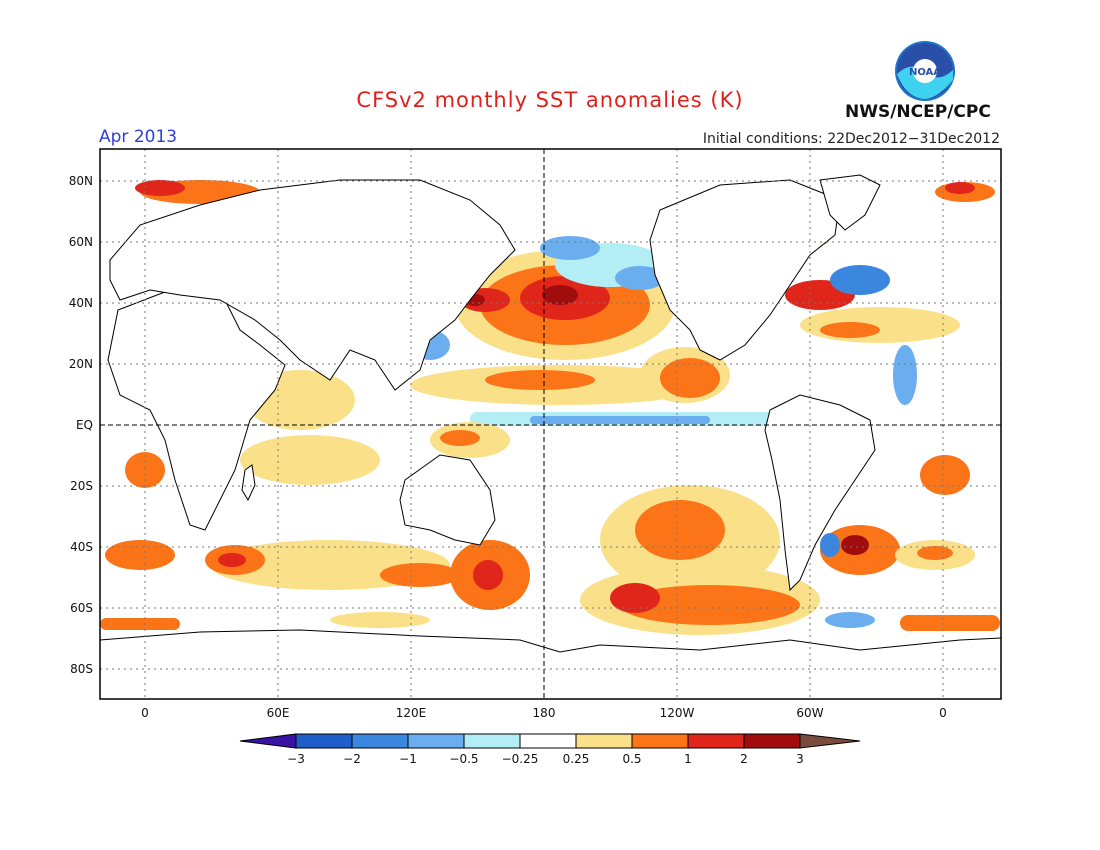 The image size is (1100, 850). Describe the element at coordinates (550, 100) in the screenshot. I see `chart-title: CFSv2 monthly SST anomalies (K)` at that location.